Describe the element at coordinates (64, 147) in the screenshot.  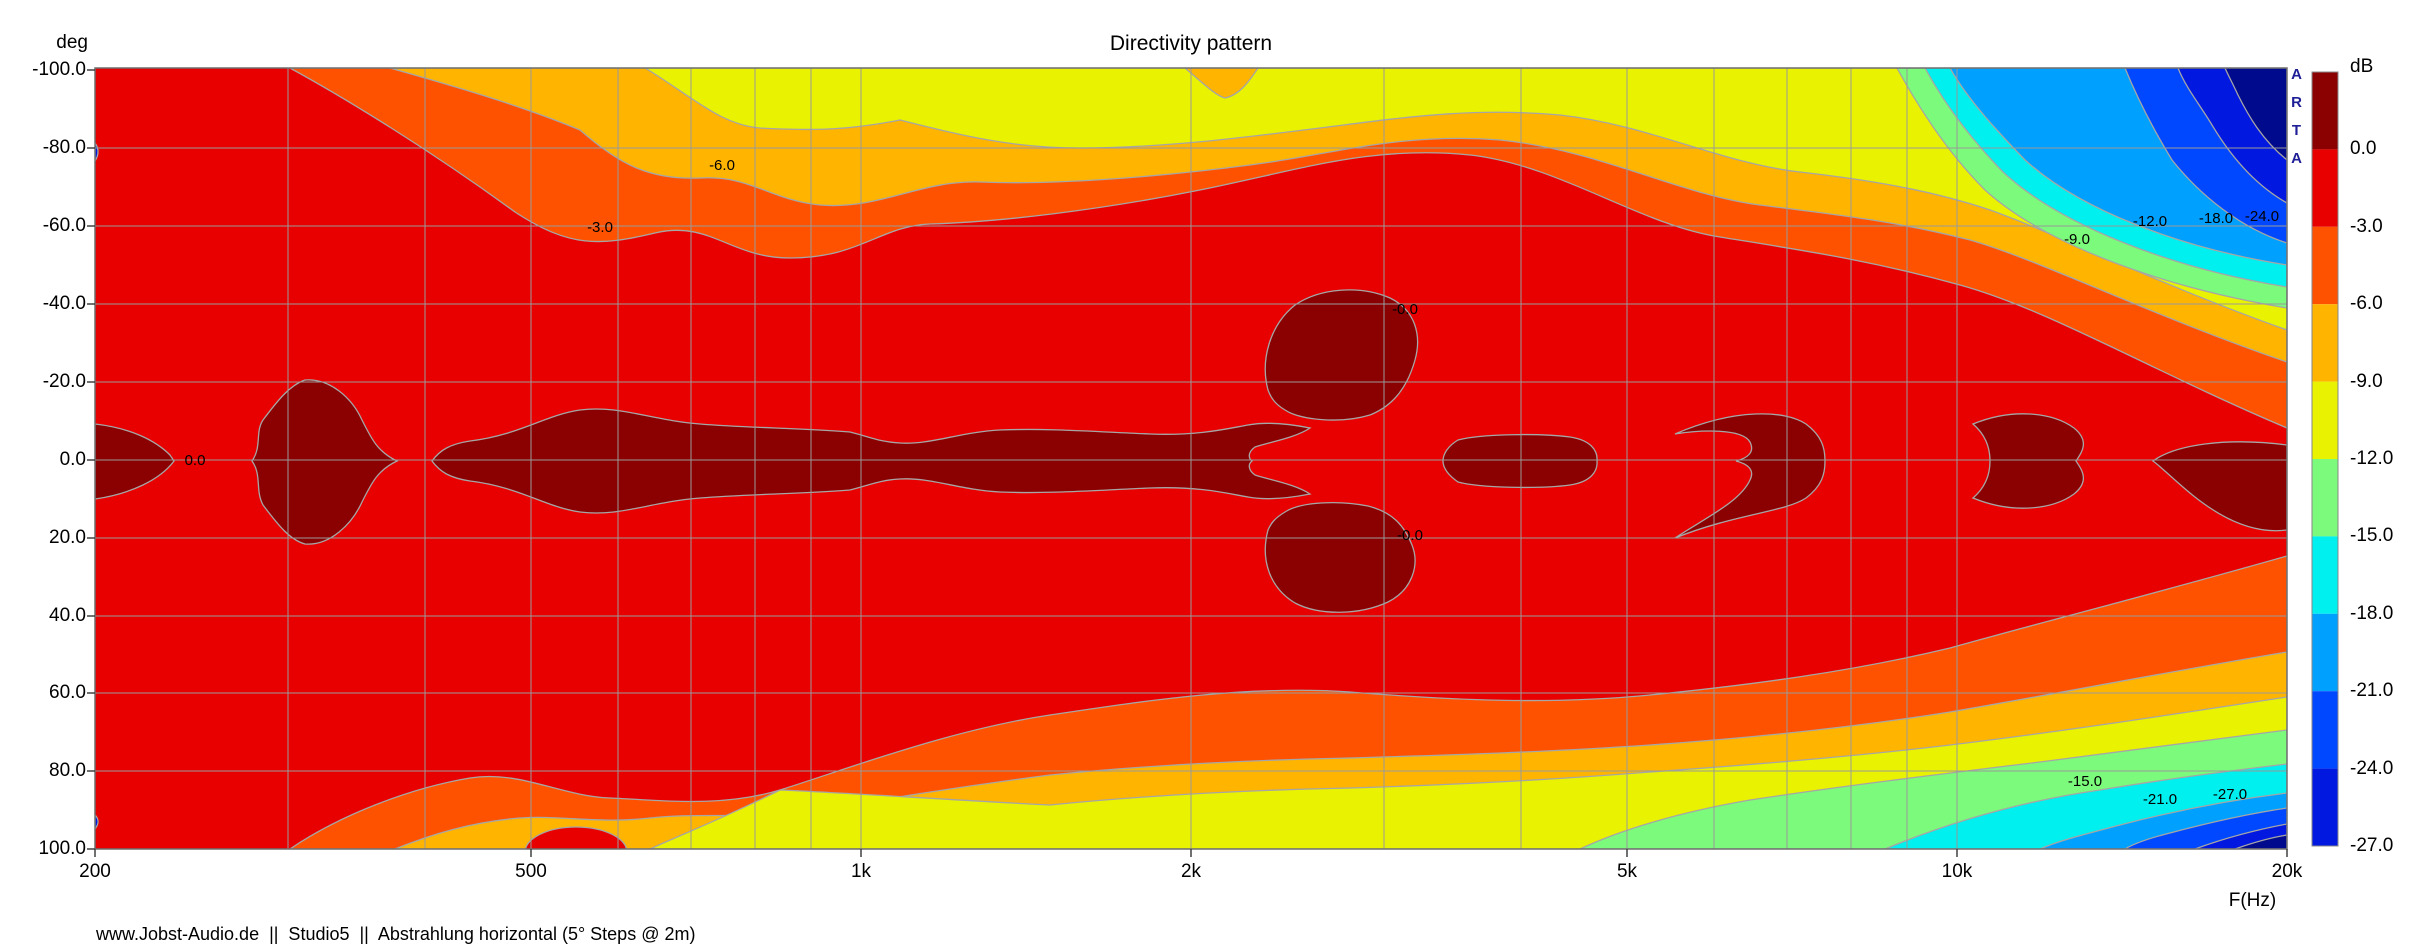
I see `y-tick-label: -80.0` at that location.